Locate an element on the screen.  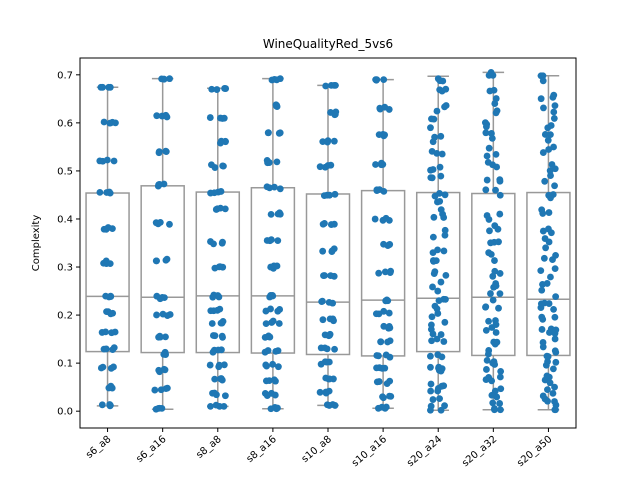
y-axis-label: Complexity is located at coordinates (36, 243).